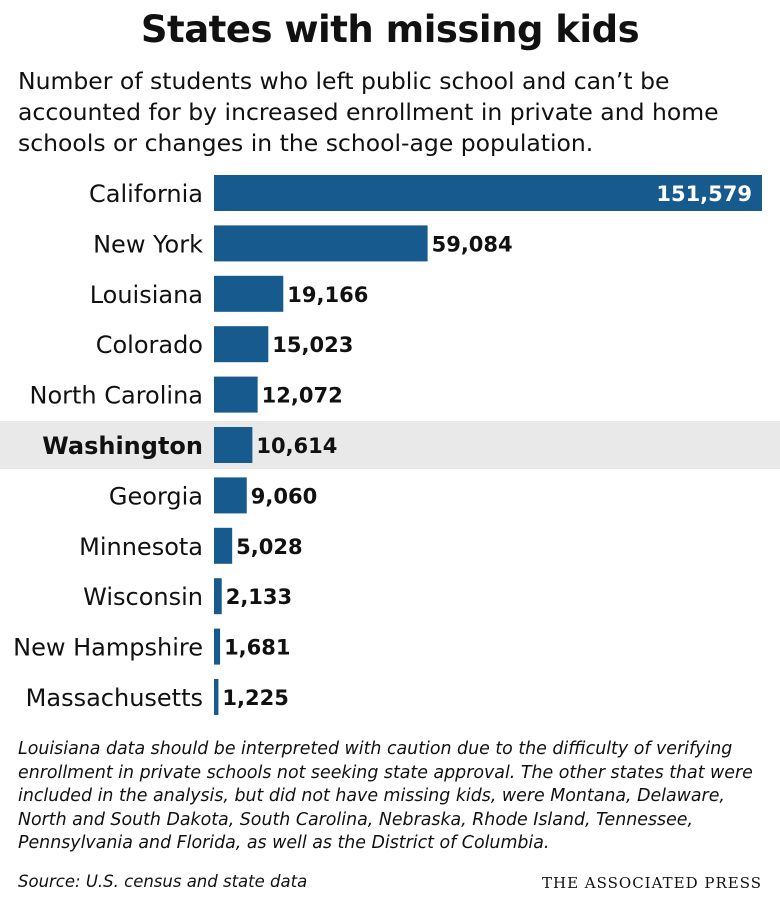  Describe the element at coordinates (255, 698) in the screenshot. I see `value-label: 1,225` at that location.